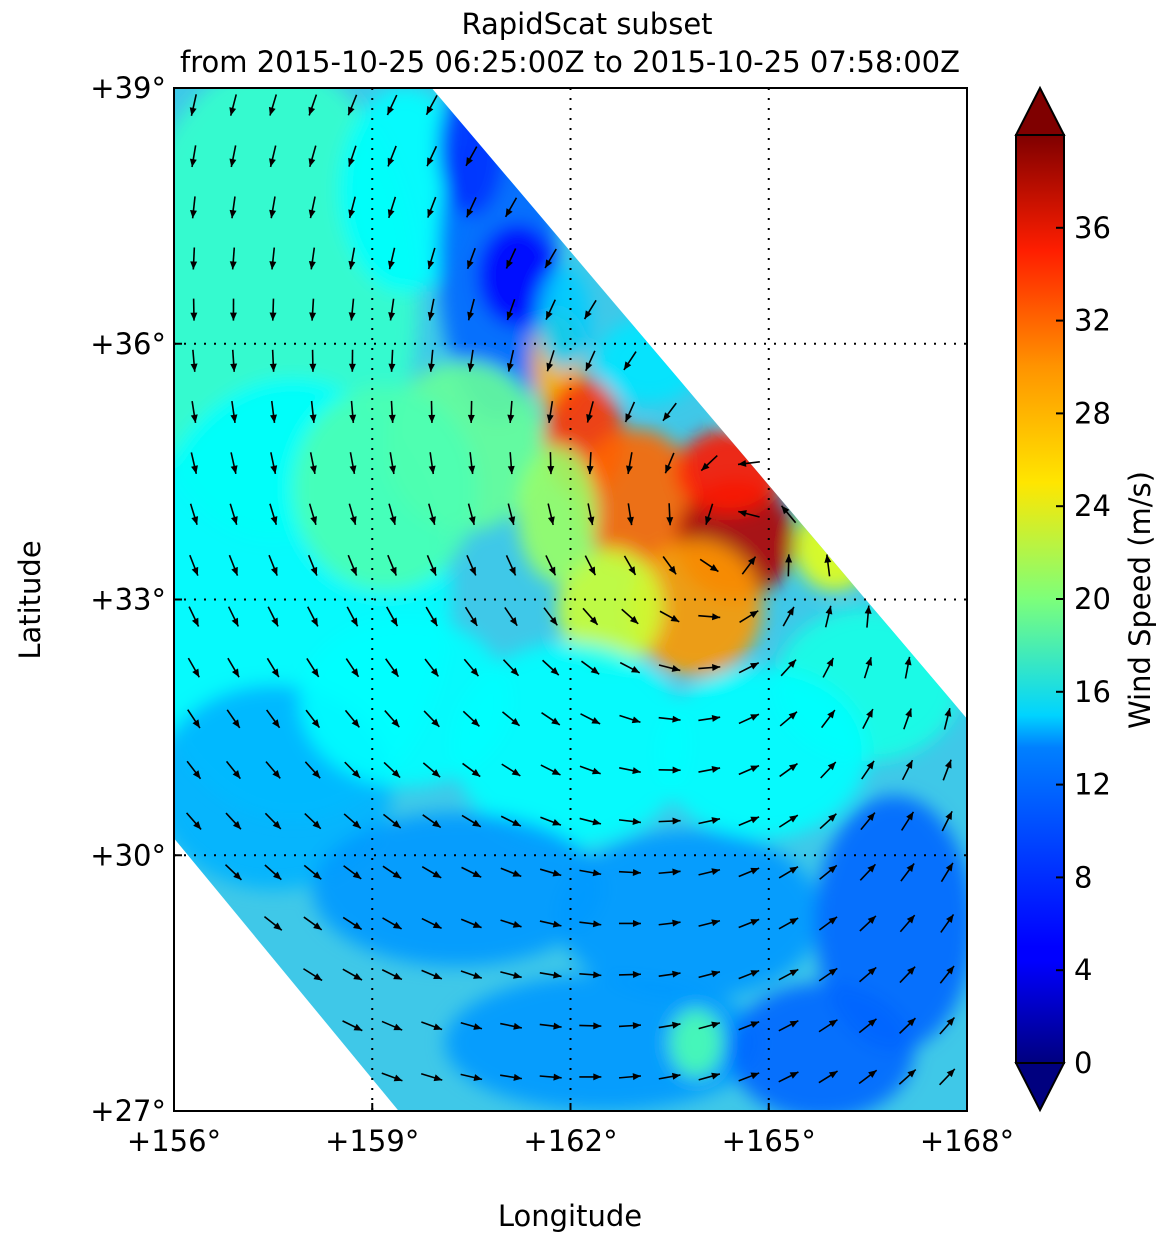 Image resolution: width=1164 pixels, height=1235 pixels. Describe the element at coordinates (1140, 600) in the screenshot. I see `colorbar-label: Wind Speed (m/s)` at that location.